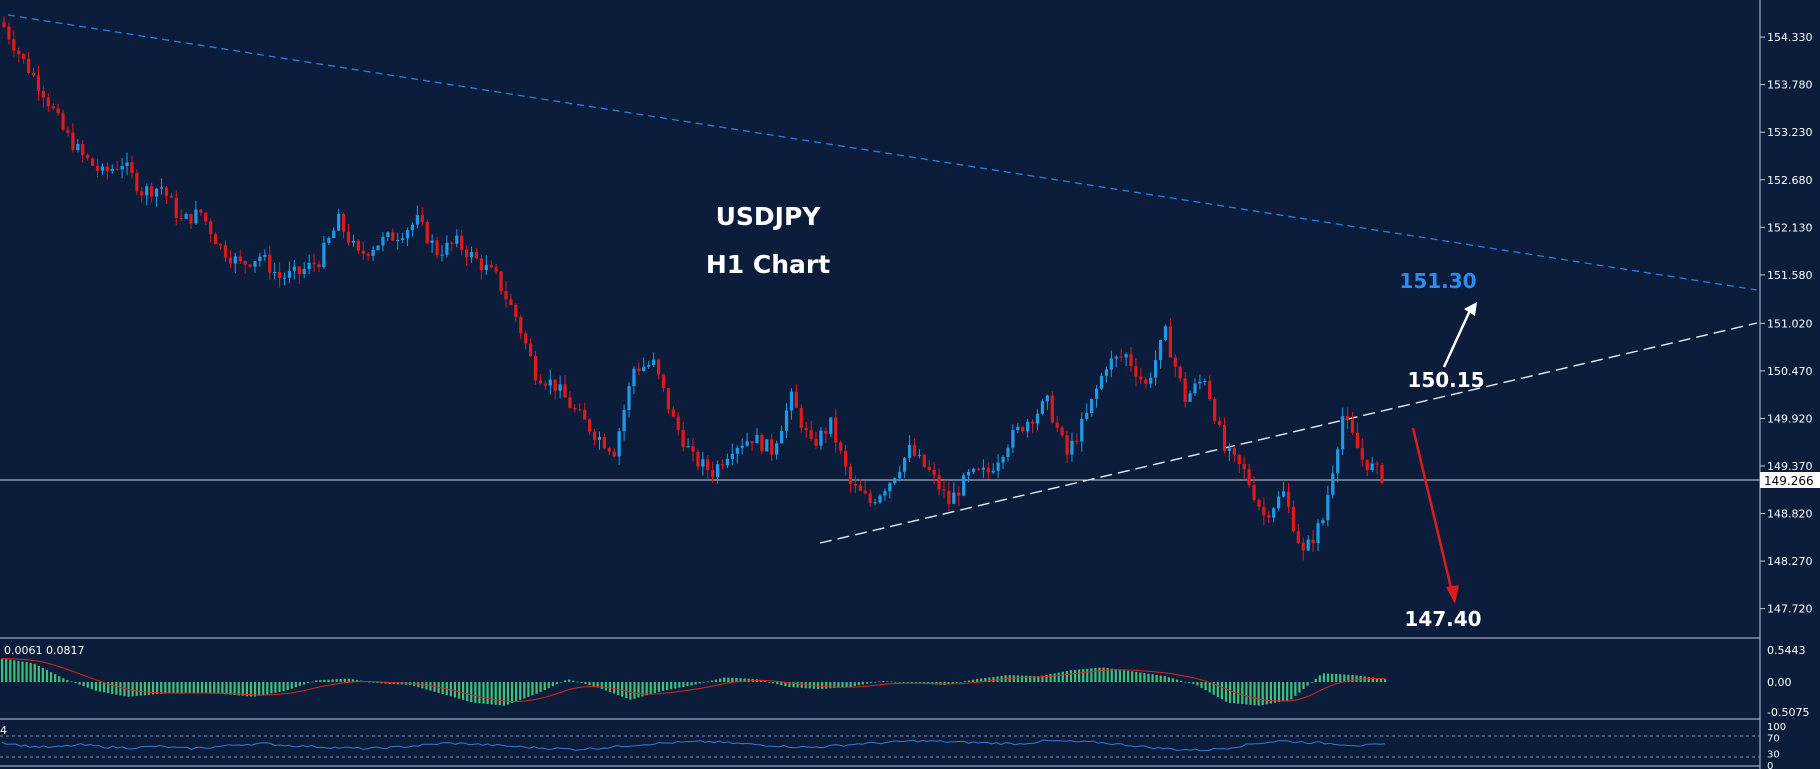  Describe the element at coordinates (1790, 561) in the screenshot. I see `price-tick-label: 148.270` at that location.